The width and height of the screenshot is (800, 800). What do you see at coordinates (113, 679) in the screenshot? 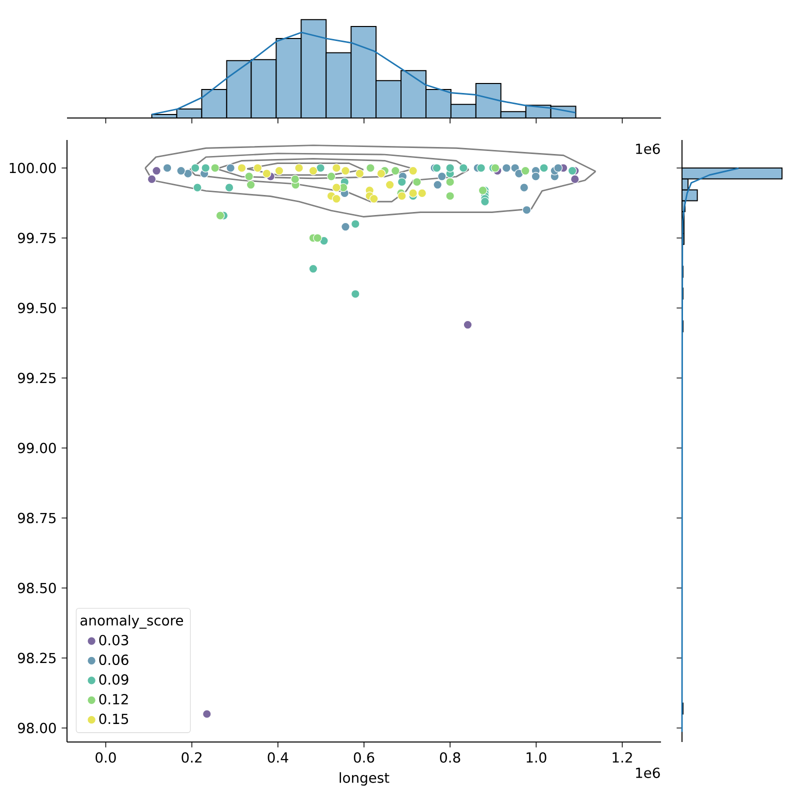
I see `legend-label: 0.09` at bounding box center [113, 679].